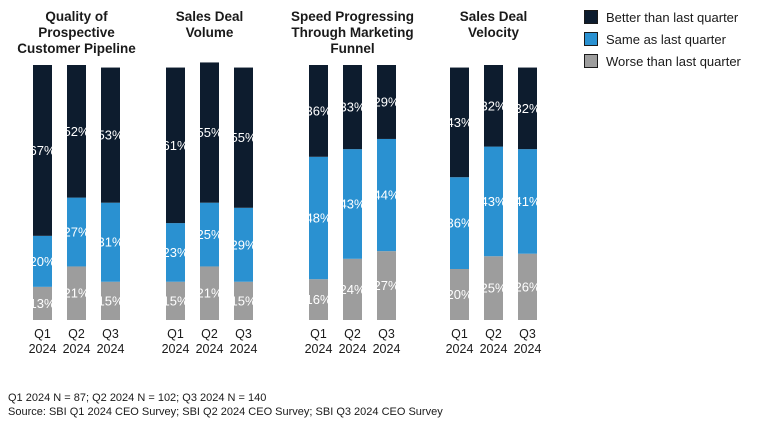 The height and width of the screenshot is (424, 762). I want to click on bar-better-p2-q2, so click(209, 132).